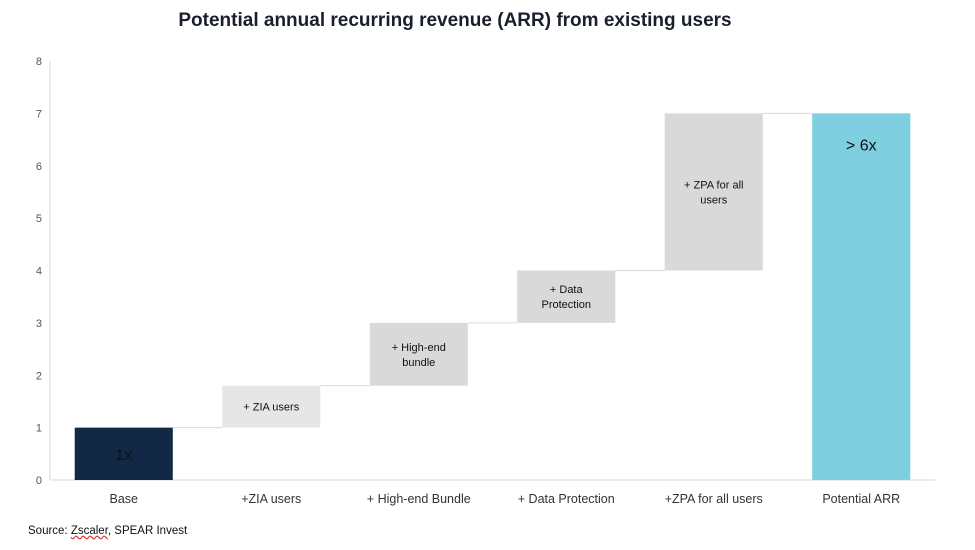  What do you see at coordinates (713, 185) in the screenshot?
I see `bar-label-line: + ZPA for all` at bounding box center [713, 185].